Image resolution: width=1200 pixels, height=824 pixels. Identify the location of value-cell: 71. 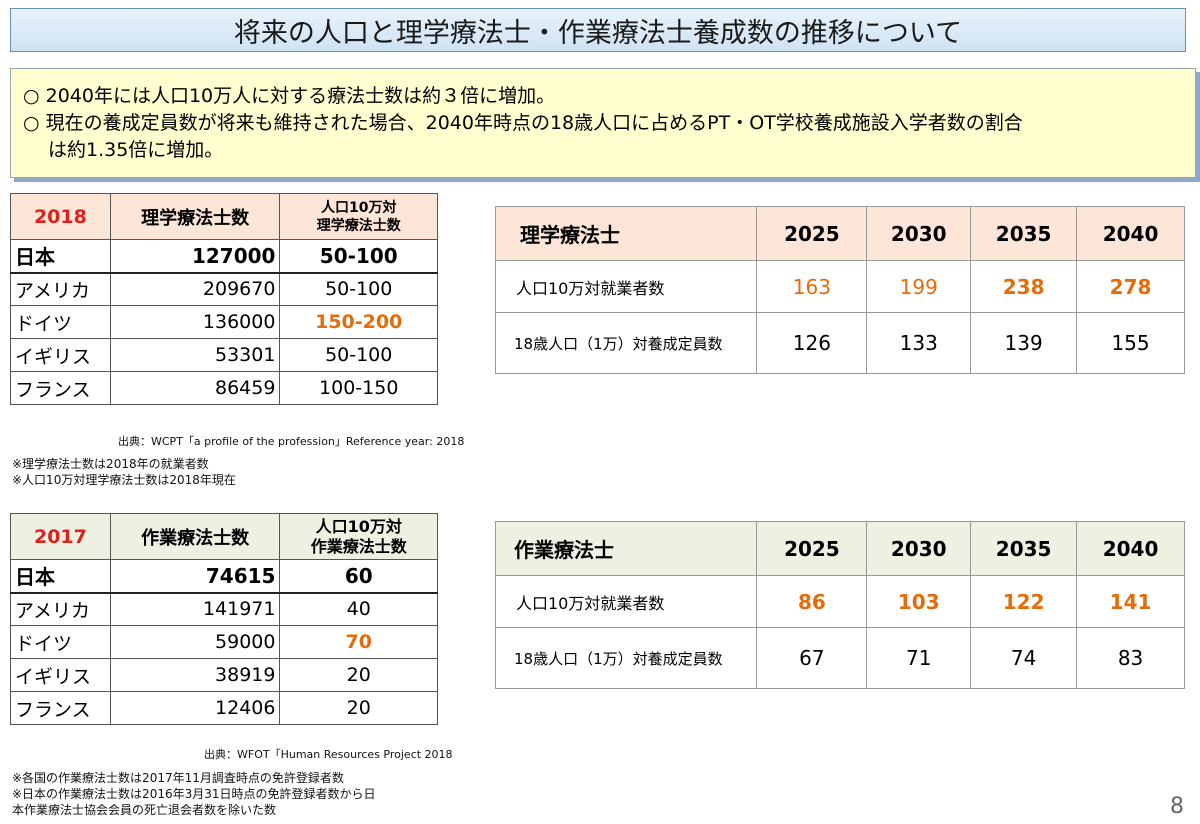
(919, 658).